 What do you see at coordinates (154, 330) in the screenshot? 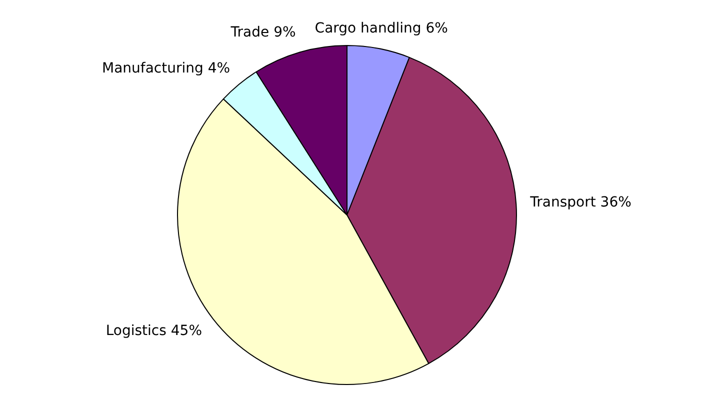
I see `slice-label: Logistics 45%` at bounding box center [154, 330].